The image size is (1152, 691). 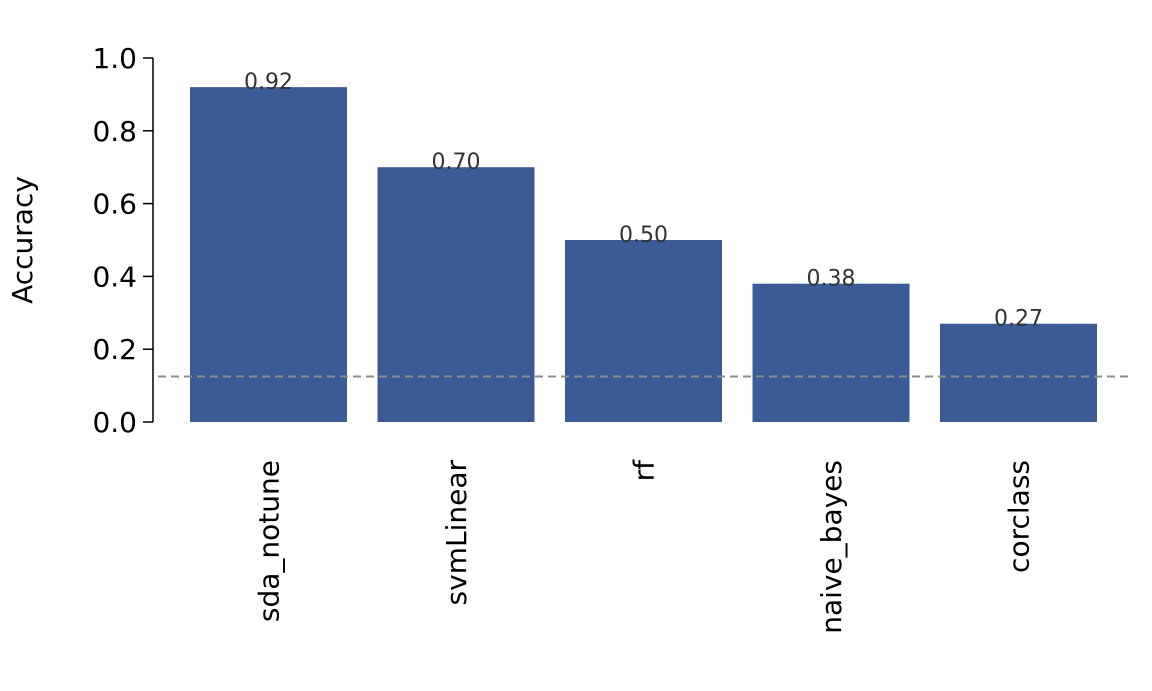 I want to click on y-tick-label: 0.4, so click(x=114, y=276).